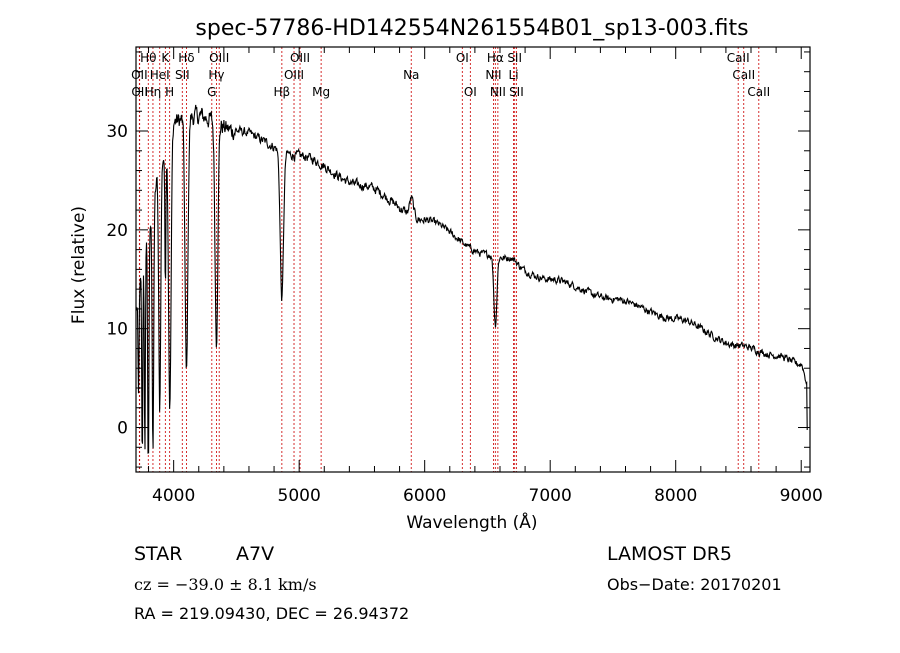 The image size is (900, 653). Describe the element at coordinates (550, 496) in the screenshot. I see `x-tick-label: 7000` at that location.